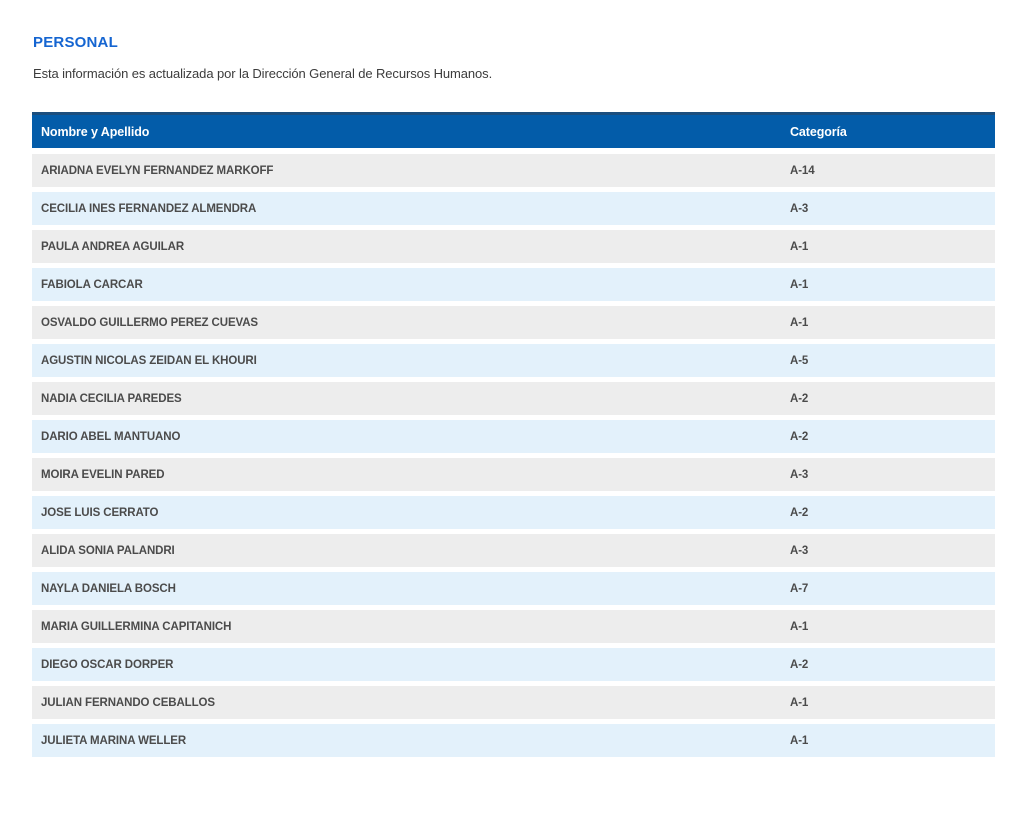 This screenshot has width=1024, height=816. I want to click on personnel-name: MOIRA EVELIN PARED, so click(103, 474).